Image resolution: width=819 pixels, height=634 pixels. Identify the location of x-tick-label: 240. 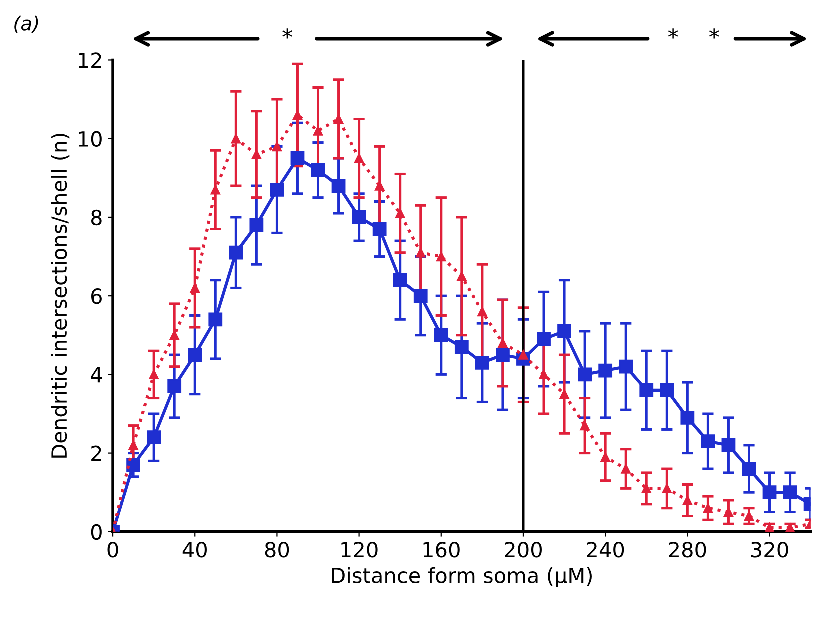
(605, 550).